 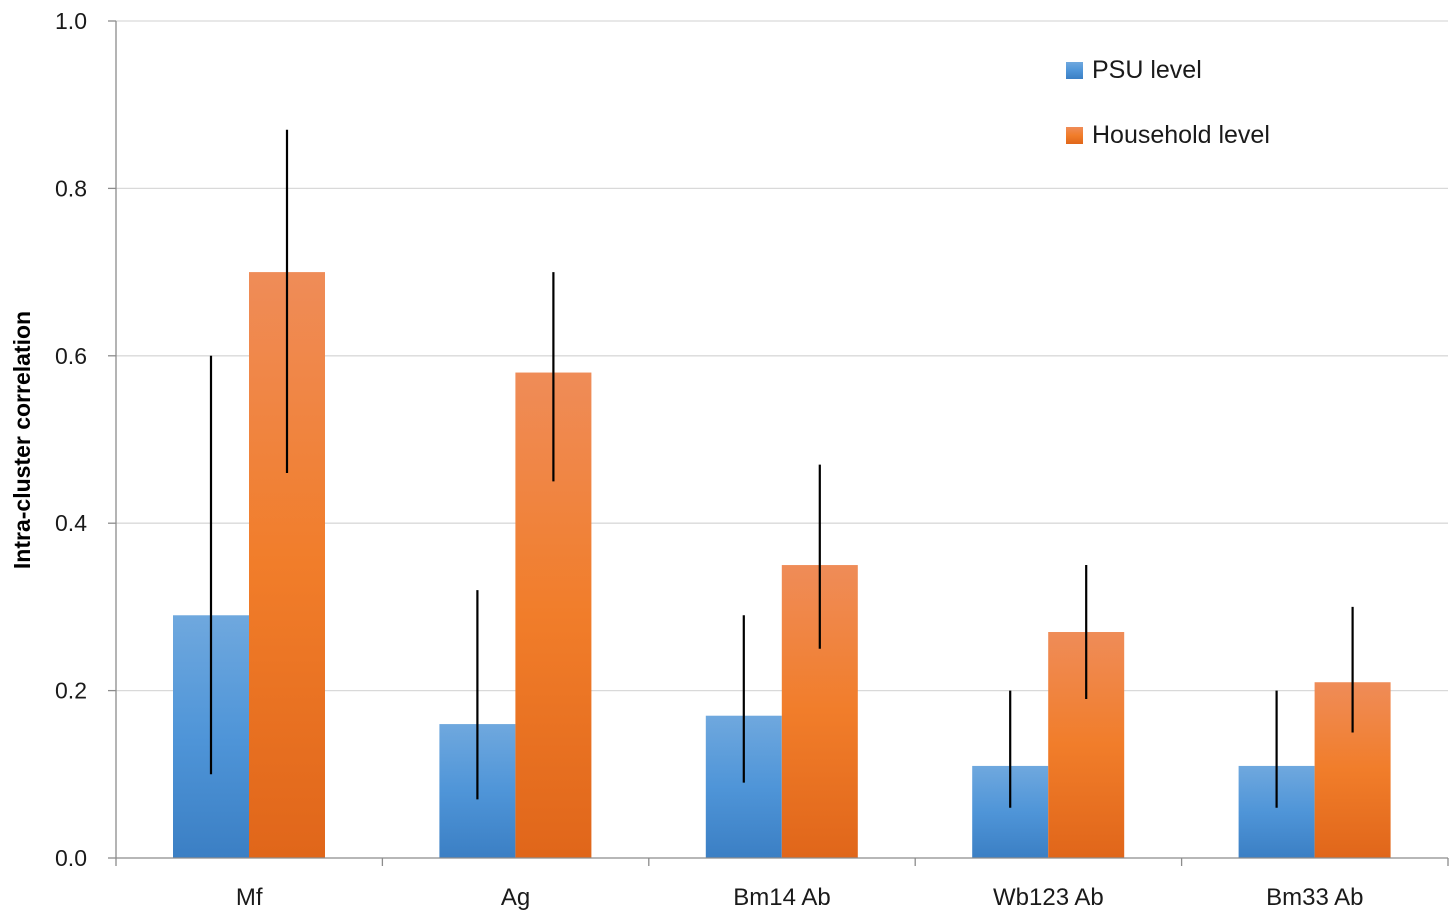 What do you see at coordinates (515, 897) in the screenshot?
I see `x-category-label: Ag` at bounding box center [515, 897].